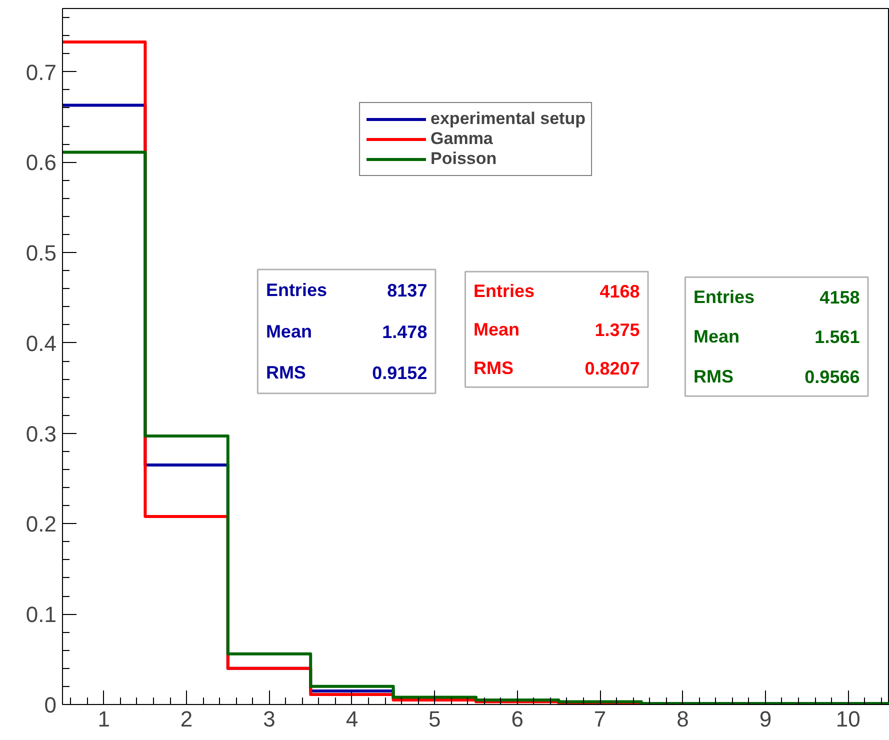 This screenshot has width=889, height=740. I want to click on y-tick-label: 0.2, so click(41, 524).